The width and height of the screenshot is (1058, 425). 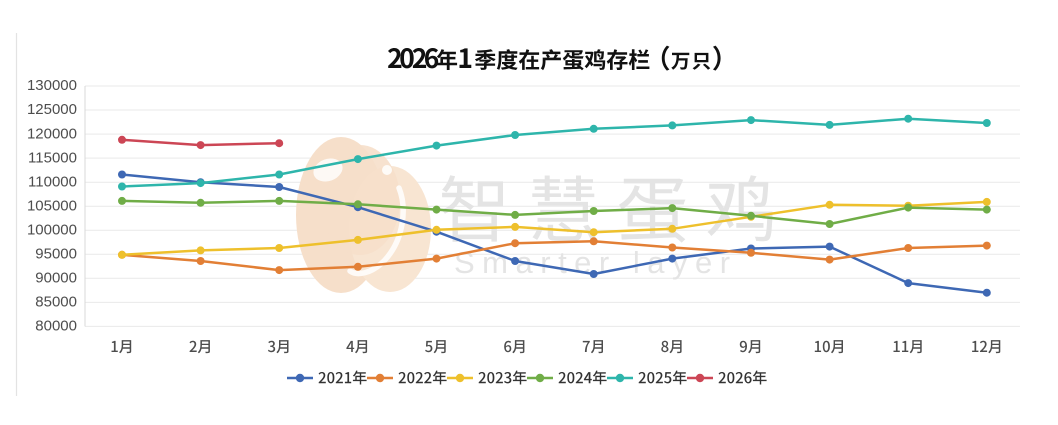 What do you see at coordinates (56, 254) in the screenshot?
I see `svg-text: 95000` at bounding box center [56, 254].